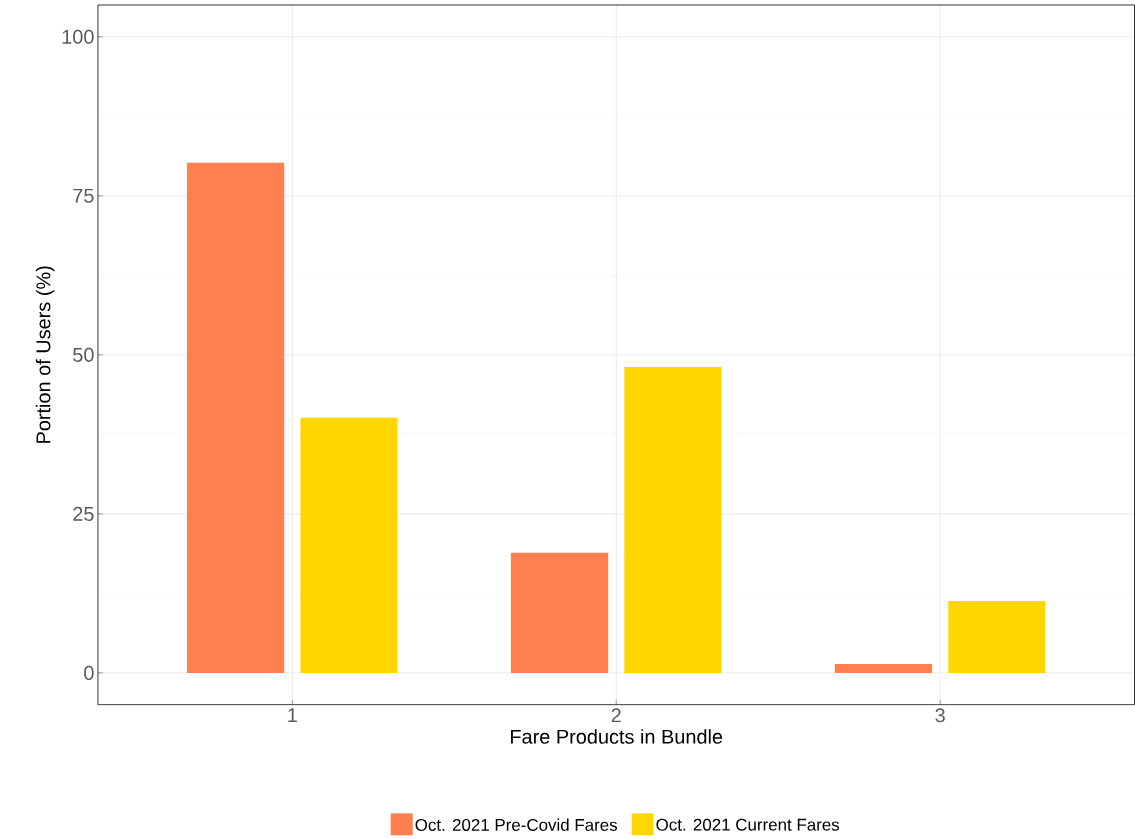  What do you see at coordinates (748, 824) in the screenshot?
I see `legend-label: Oct. 2021 Current Fares` at bounding box center [748, 824].